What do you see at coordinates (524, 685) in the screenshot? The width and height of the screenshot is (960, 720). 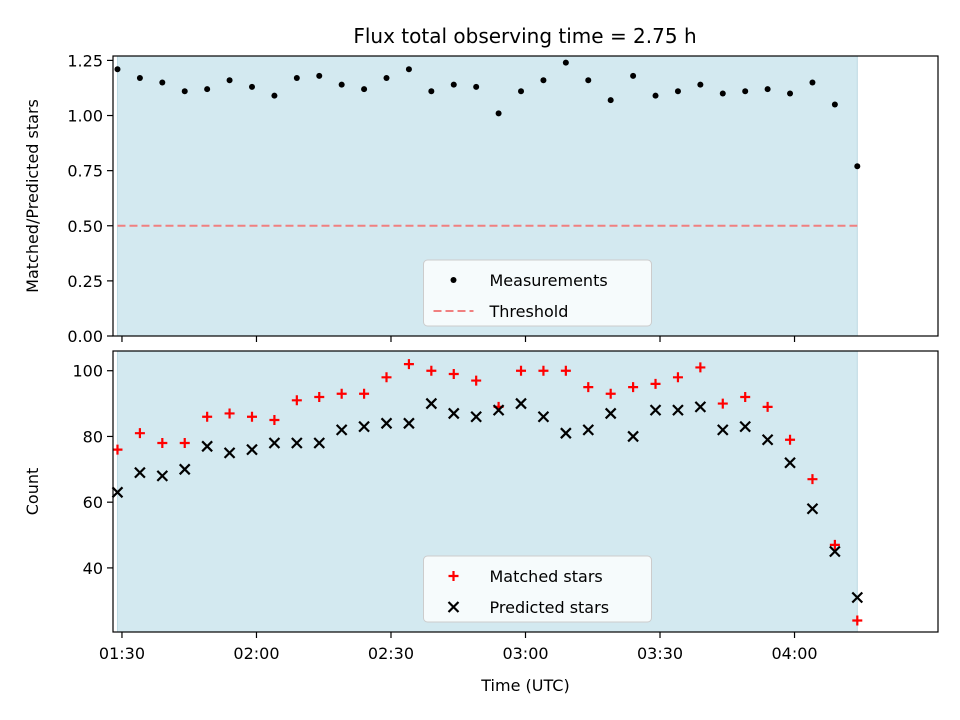 I see `x-axis-label: Time (UTC)` at bounding box center [524, 685].